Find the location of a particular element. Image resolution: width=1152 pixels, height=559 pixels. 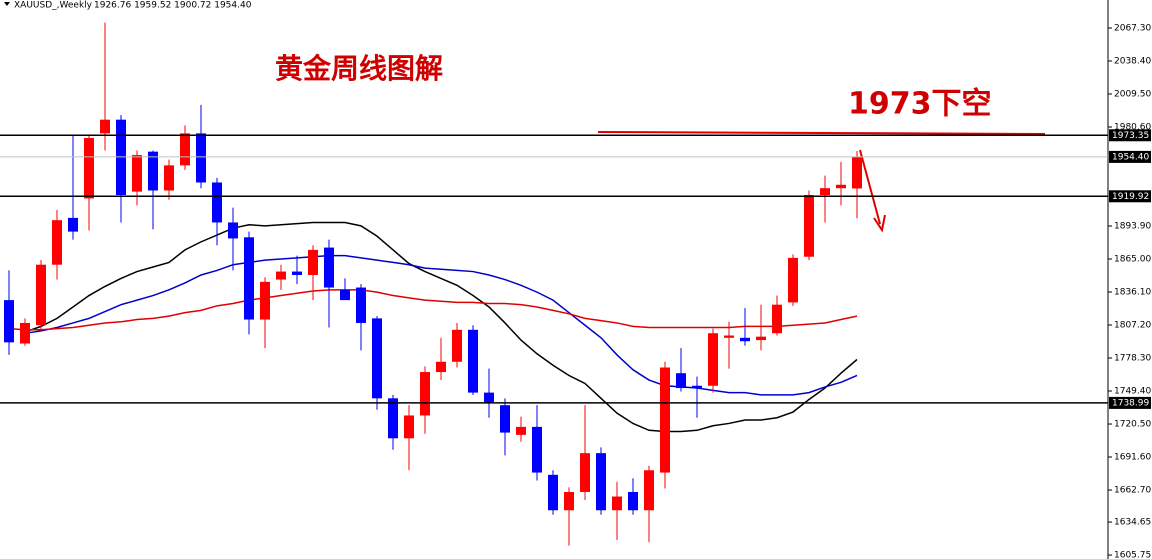

moving-average is located at coordinates (433, 310).